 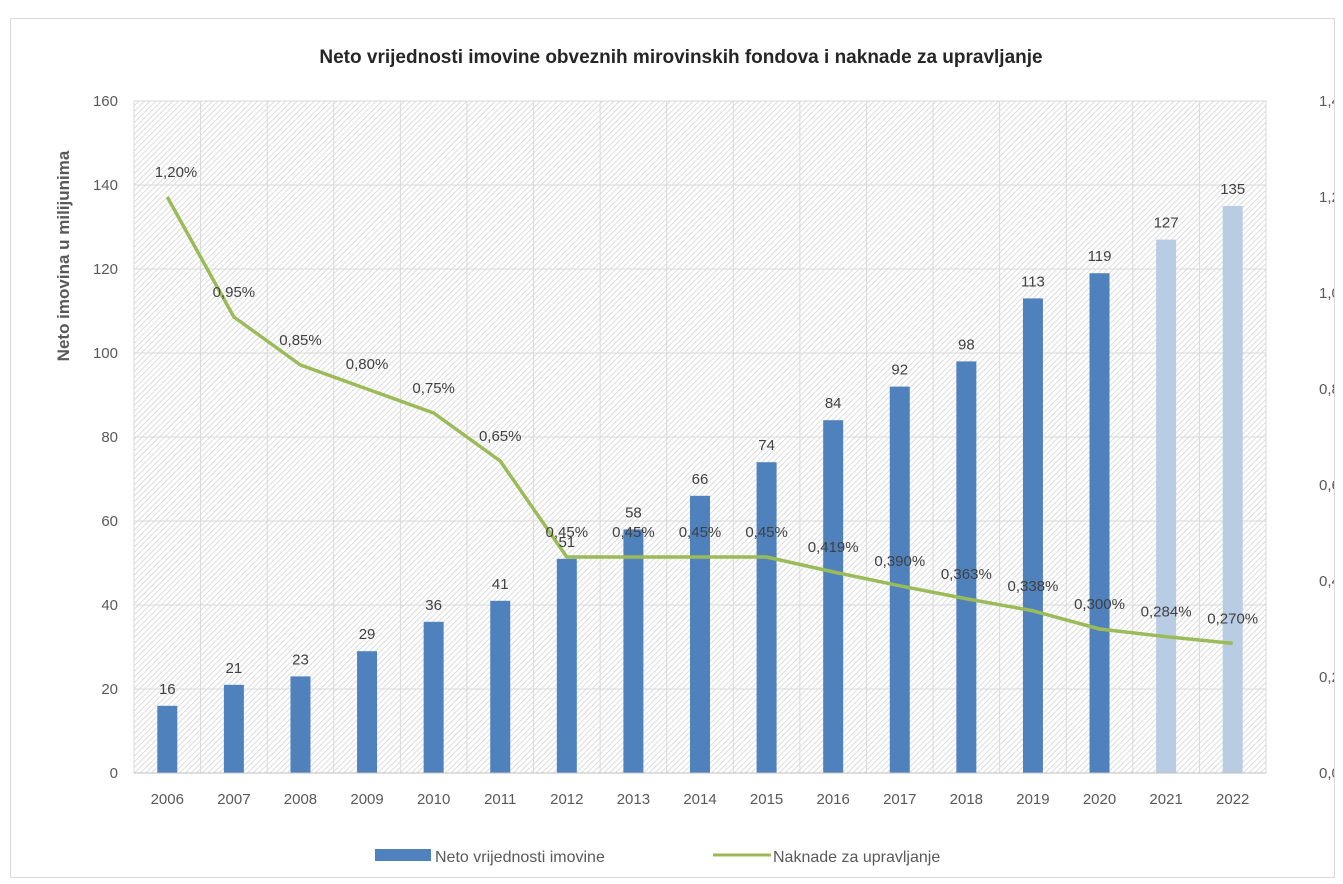 I want to click on line-data-label: 0,363%, so click(x=966, y=574).